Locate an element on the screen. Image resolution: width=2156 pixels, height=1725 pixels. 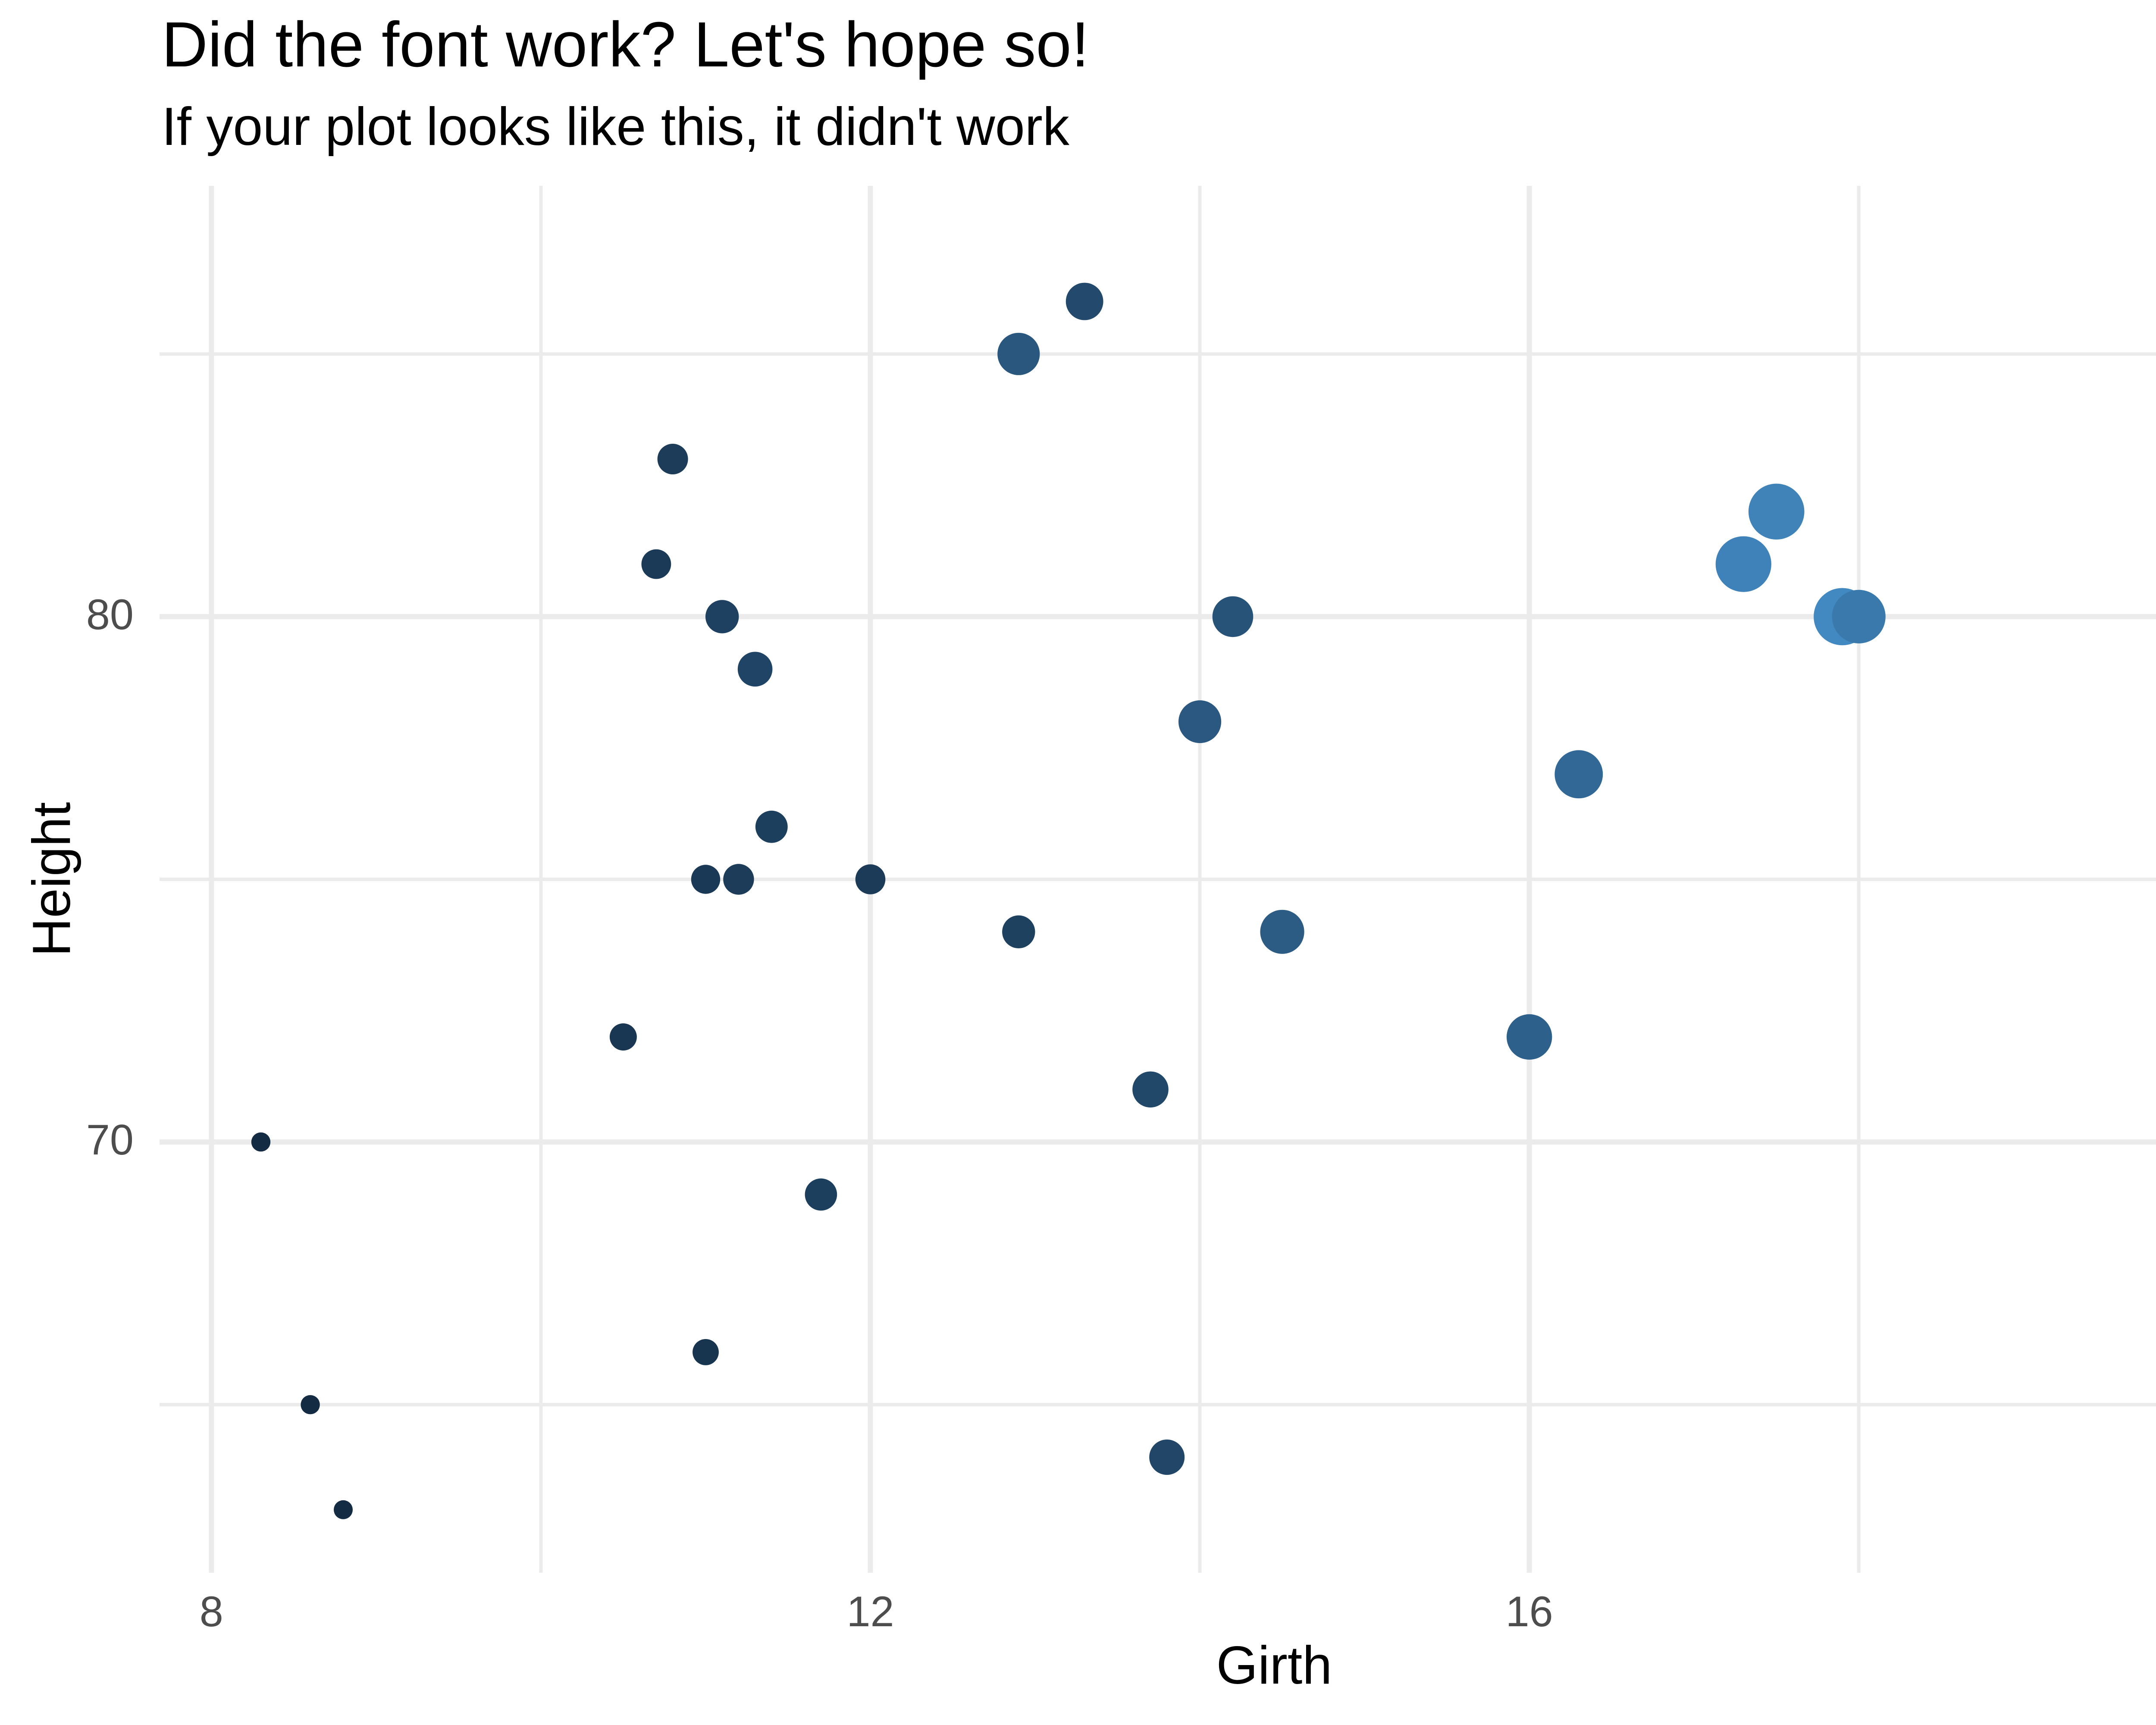
x-axis-title: Girth is located at coordinates (1274, 1666).